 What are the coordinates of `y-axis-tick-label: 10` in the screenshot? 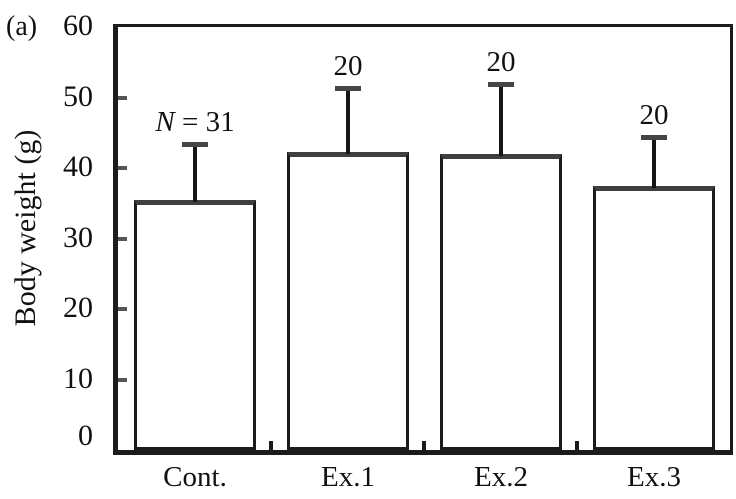 It's located at (78, 378).